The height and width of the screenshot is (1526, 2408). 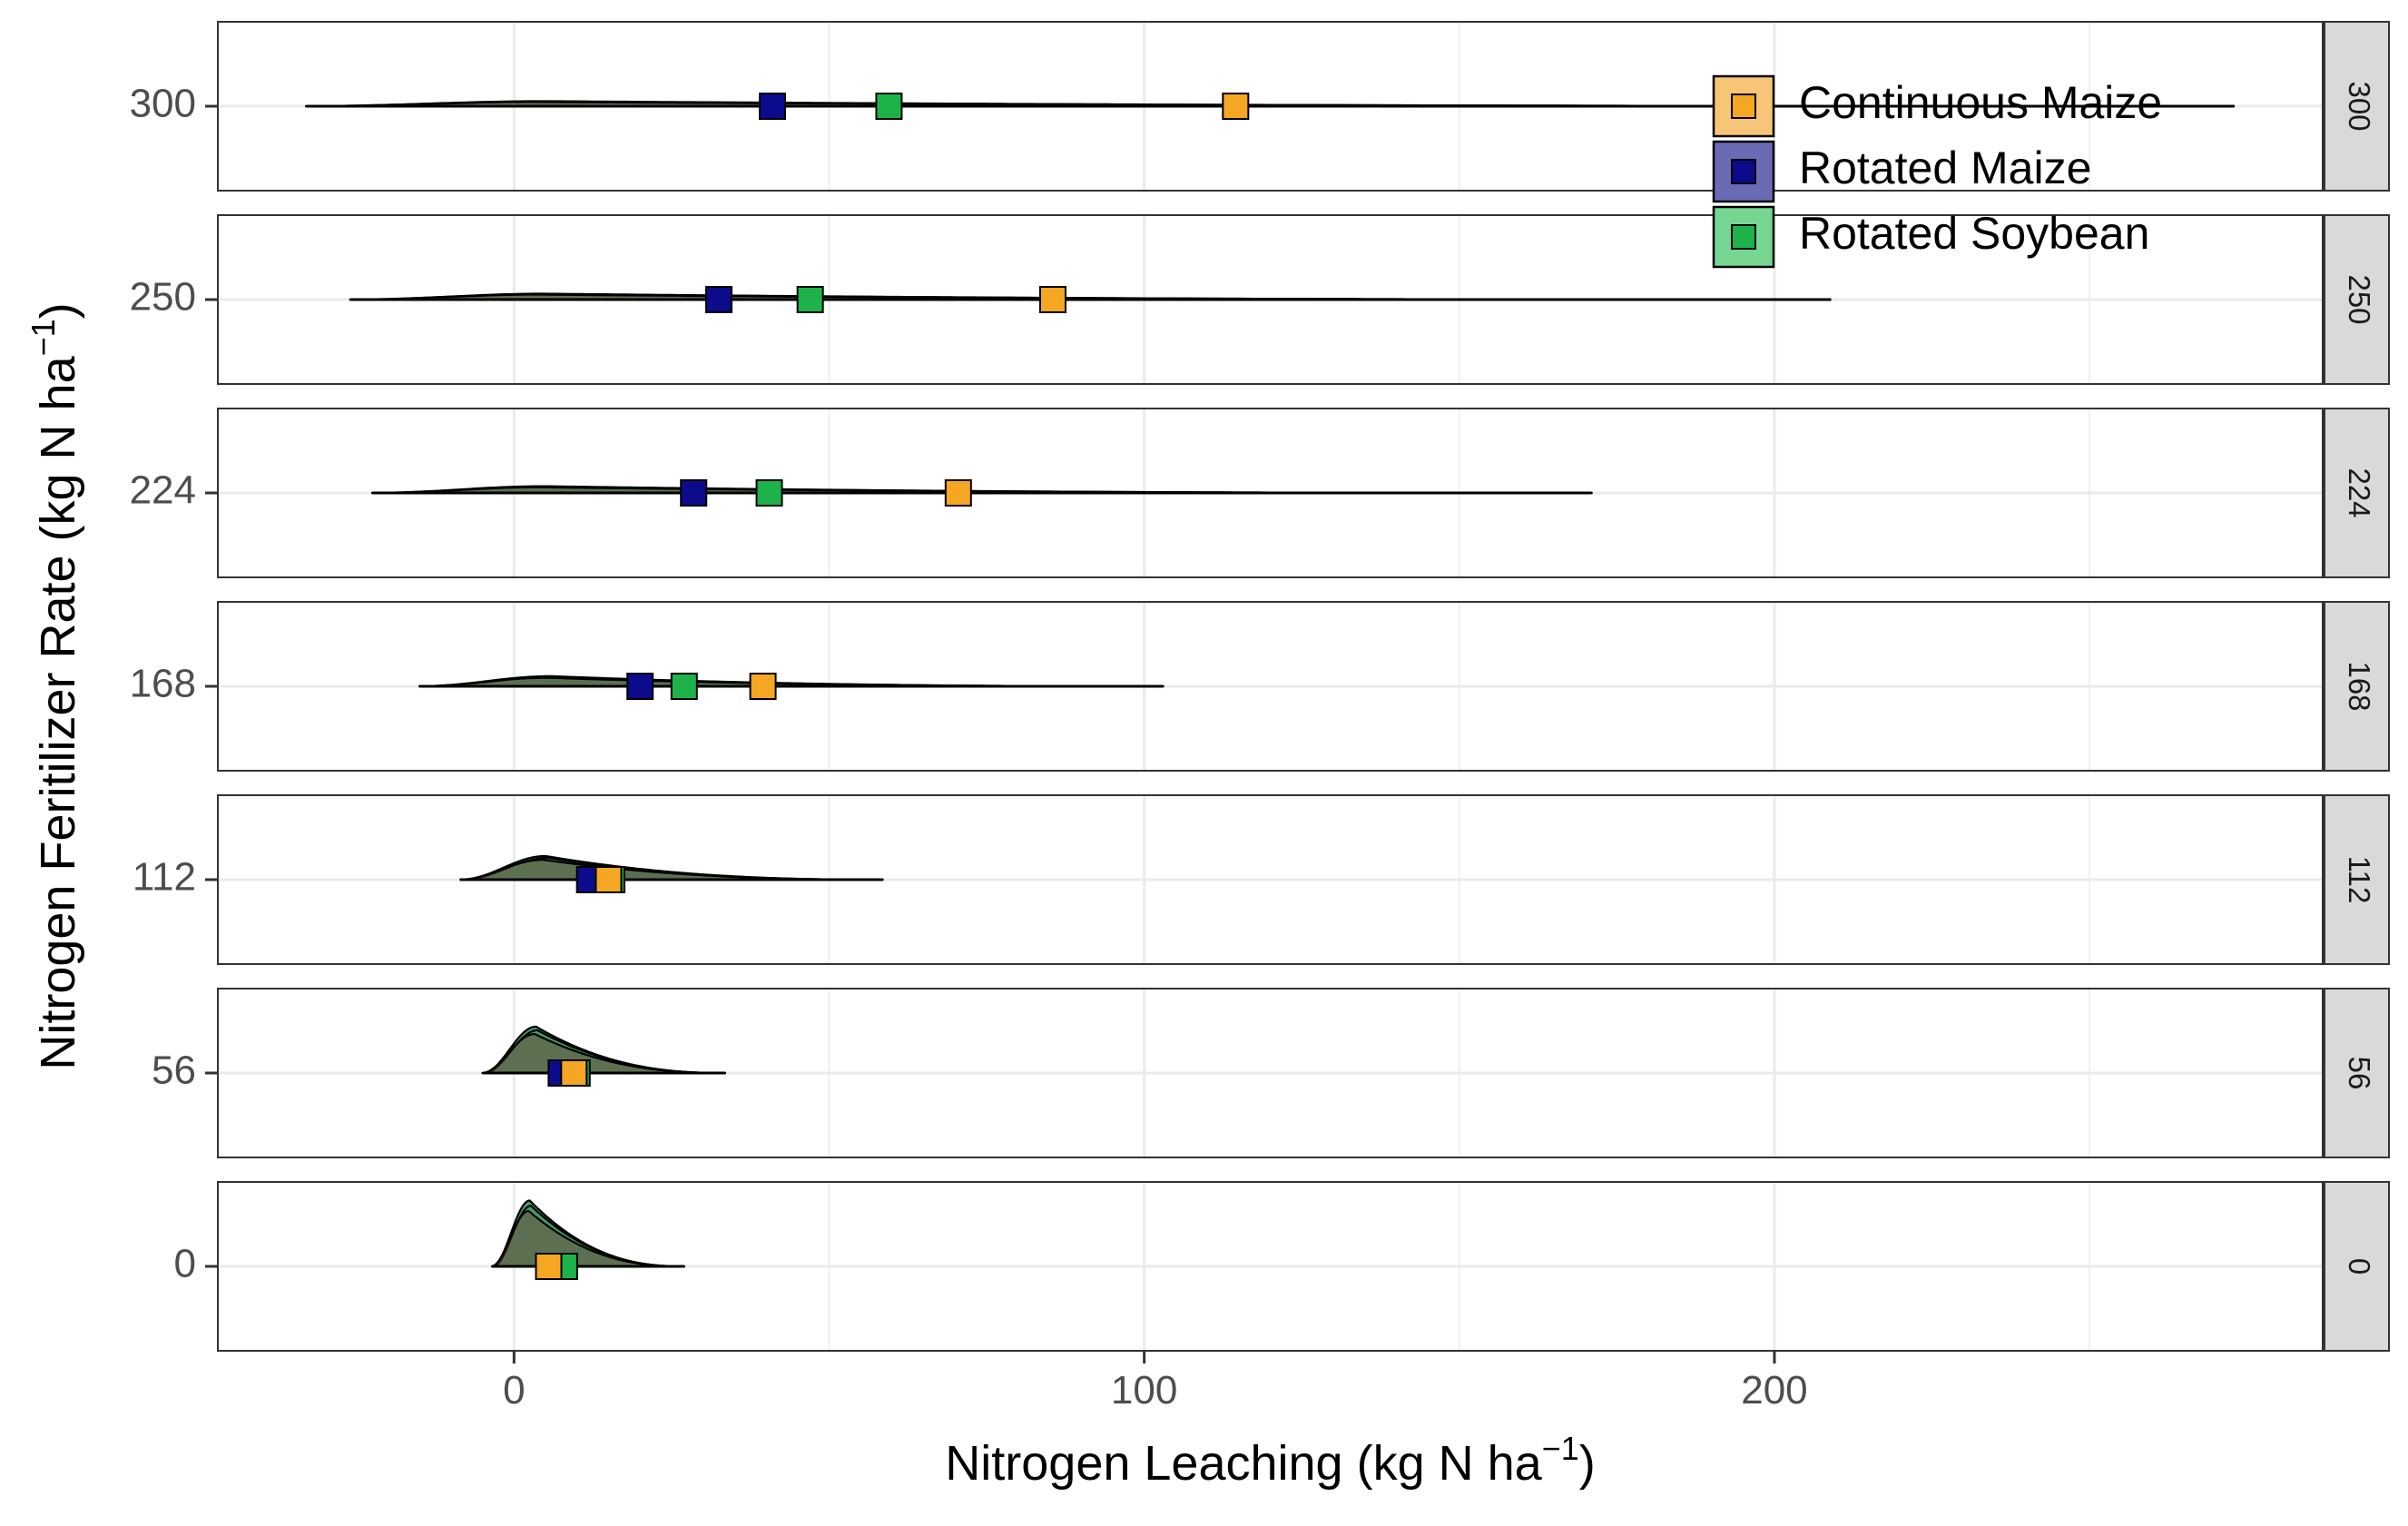 I want to click on facet-strip-label: 56, so click(x=2359, y=1073).